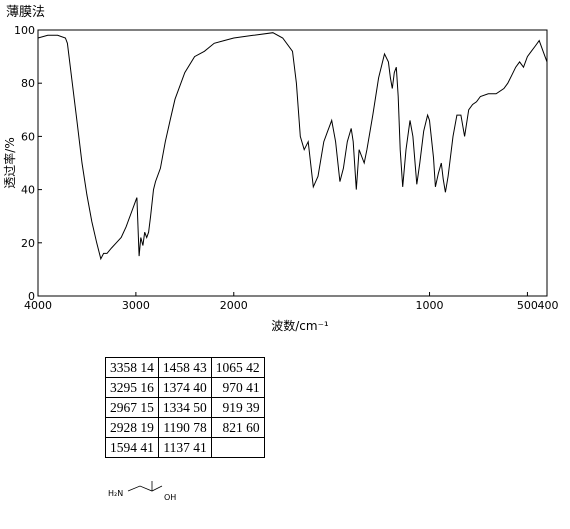 The image size is (570, 529). I want to click on bond, so click(145, 488).